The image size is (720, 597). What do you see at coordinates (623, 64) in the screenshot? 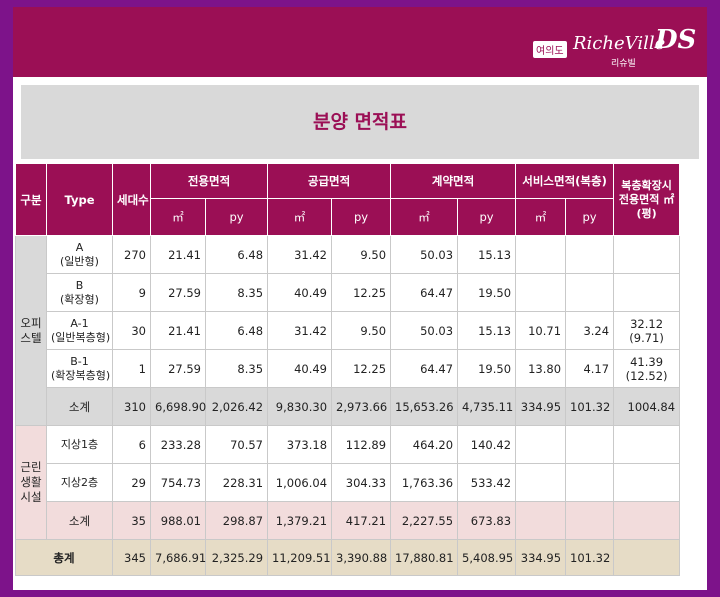
I see `logo-sub: 리슈빌` at bounding box center [623, 64].